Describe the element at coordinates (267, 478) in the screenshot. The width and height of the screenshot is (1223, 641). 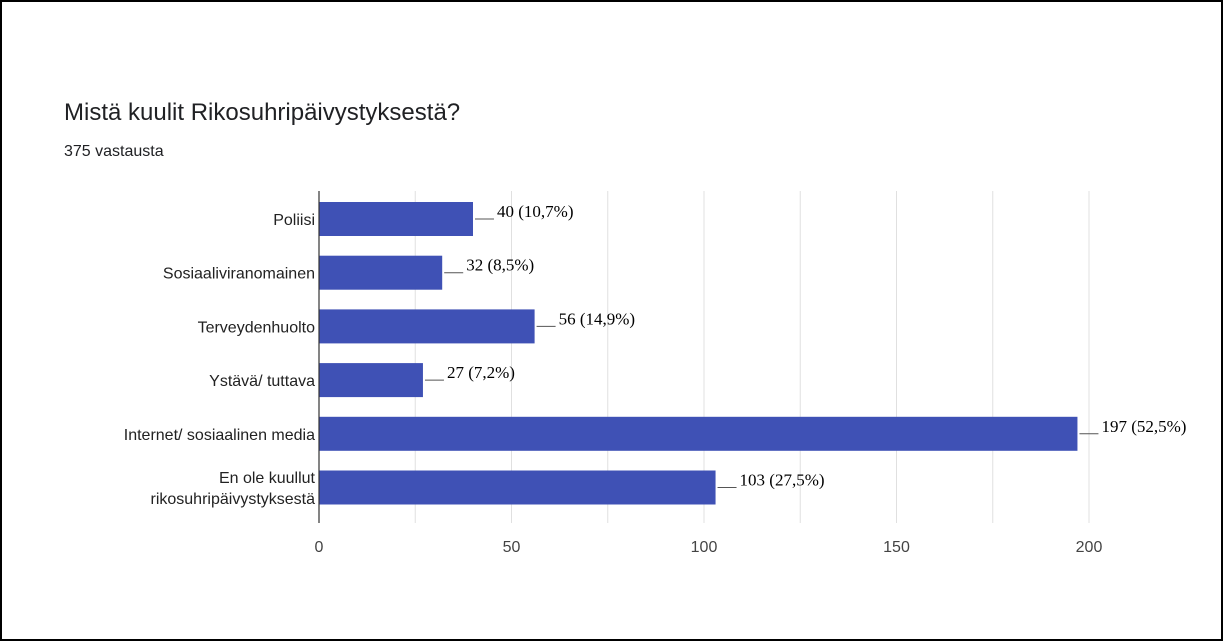
I see `category-label: En ole kuullut` at that location.